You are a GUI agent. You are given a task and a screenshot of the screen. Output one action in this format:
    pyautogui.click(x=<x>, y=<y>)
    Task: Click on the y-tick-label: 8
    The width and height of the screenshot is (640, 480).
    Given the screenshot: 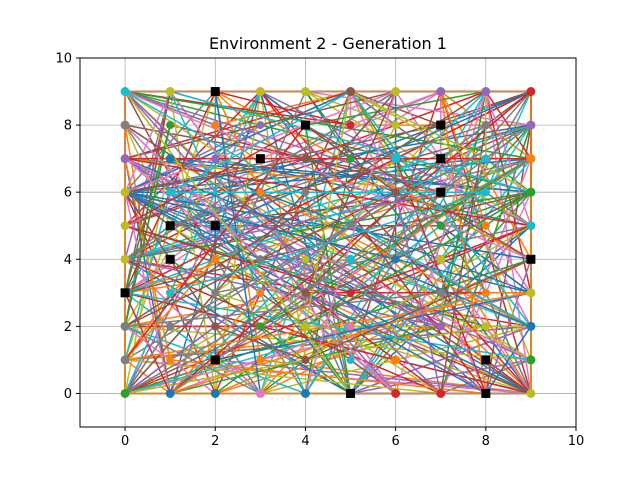 What is the action you would take?
    pyautogui.click(x=68, y=126)
    